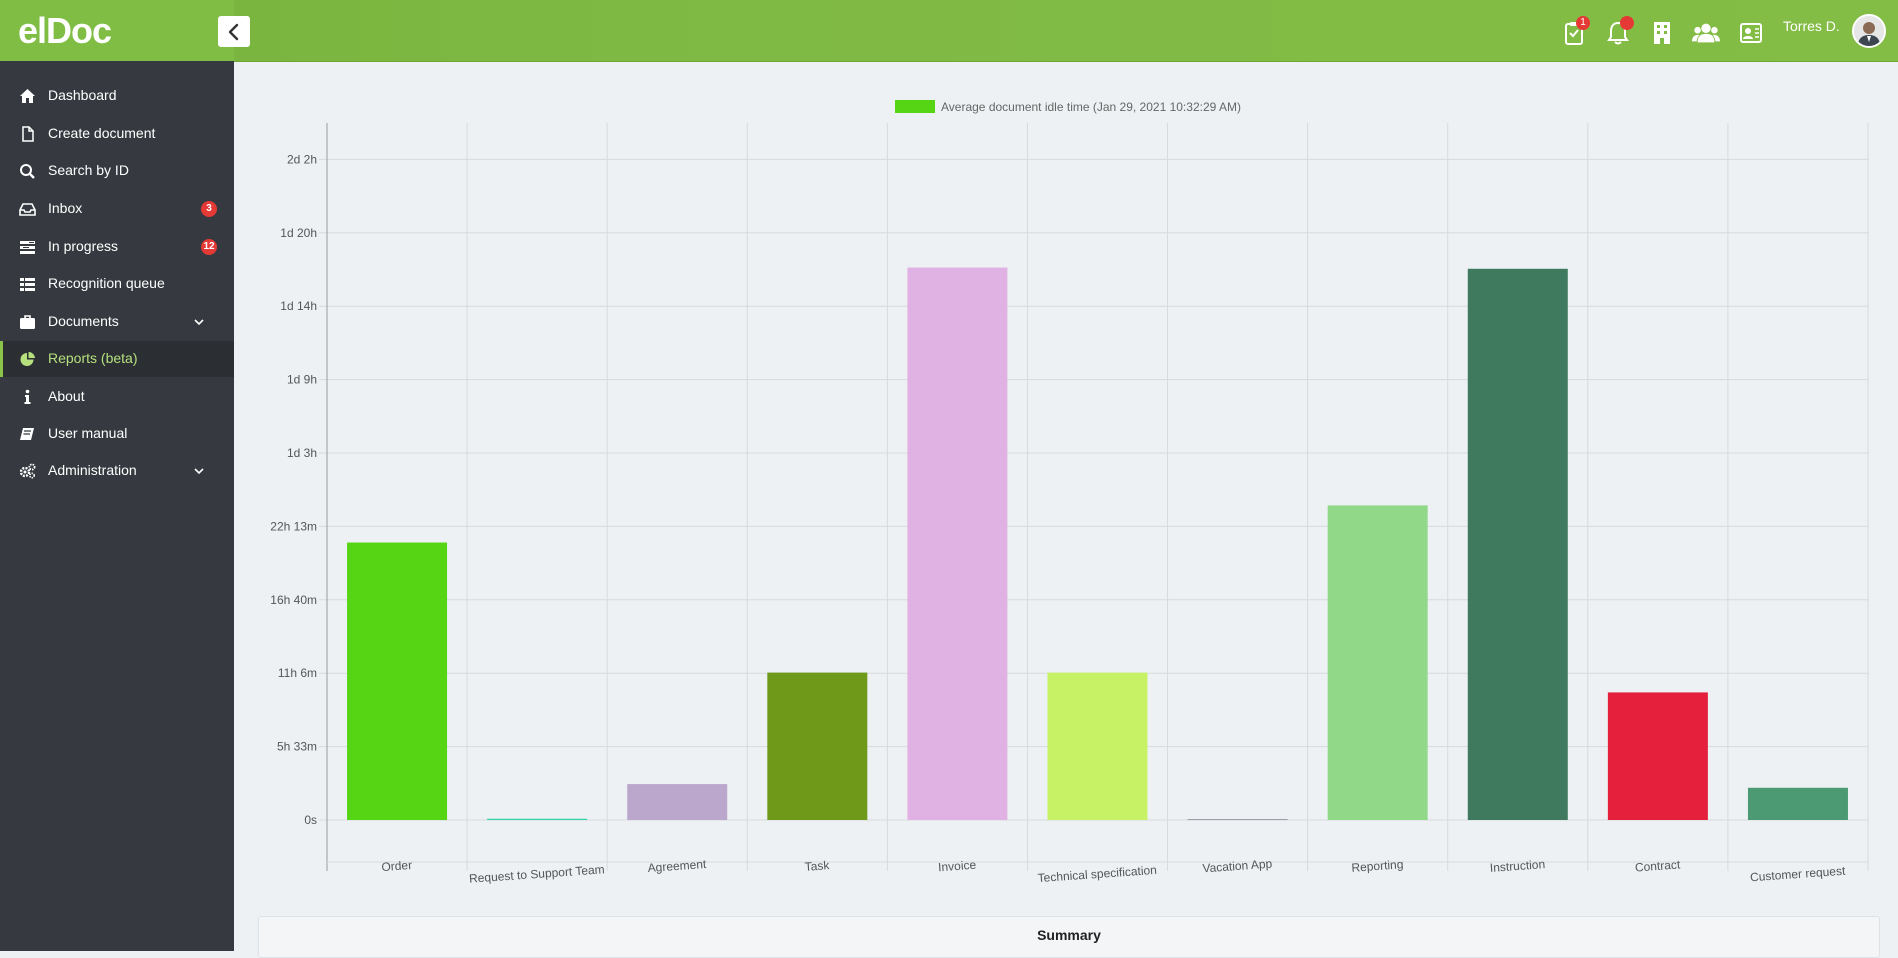 This screenshot has width=1898, height=958. What do you see at coordinates (1627, 23) in the screenshot?
I see `bell-badge` at bounding box center [1627, 23].